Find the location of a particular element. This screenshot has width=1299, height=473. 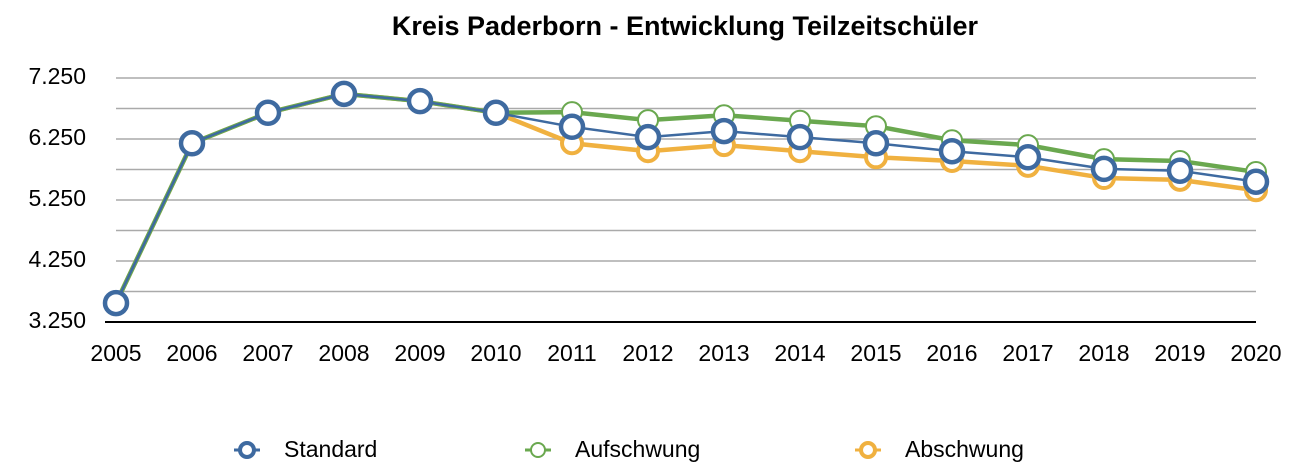

x-tick-label: 2017 is located at coordinates (1027, 353).